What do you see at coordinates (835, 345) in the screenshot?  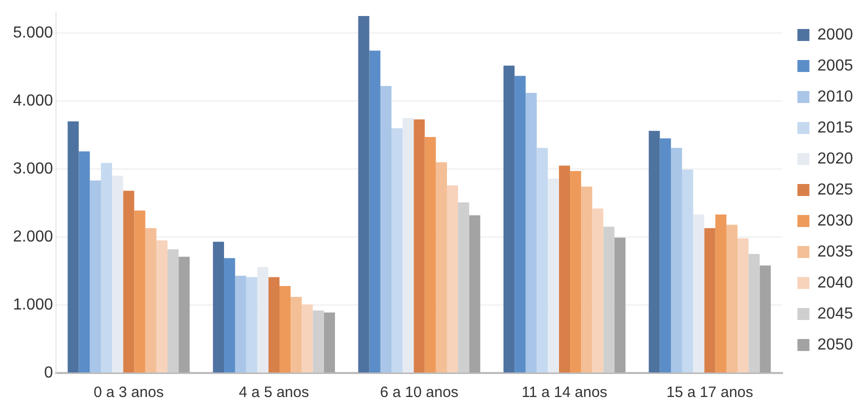 I see `legend-label: 2050` at bounding box center [835, 345].